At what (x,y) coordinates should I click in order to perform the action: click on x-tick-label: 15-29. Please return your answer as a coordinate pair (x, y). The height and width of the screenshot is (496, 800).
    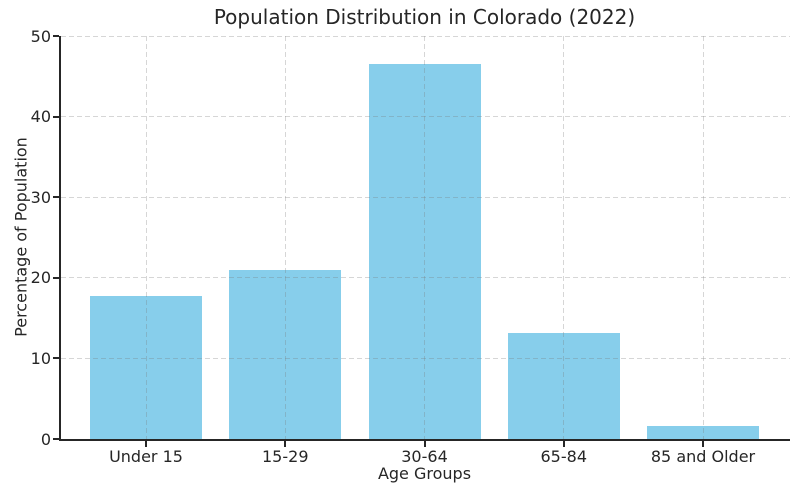
    Looking at the image, I should click on (285, 456).